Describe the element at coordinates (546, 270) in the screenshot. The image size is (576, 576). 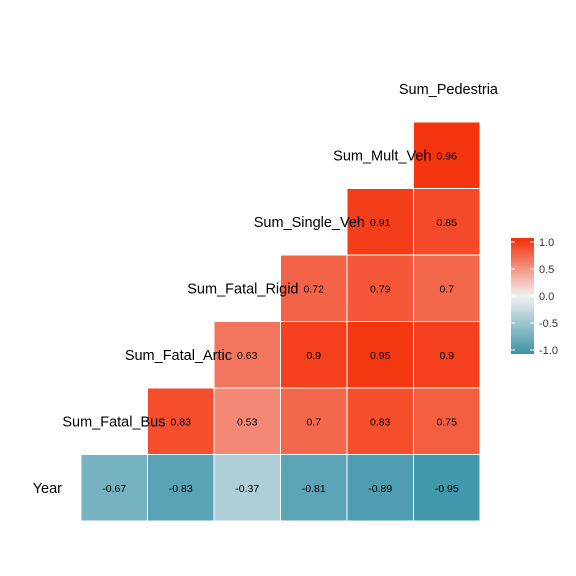
I see `legend-tick-label: 0.5` at that location.